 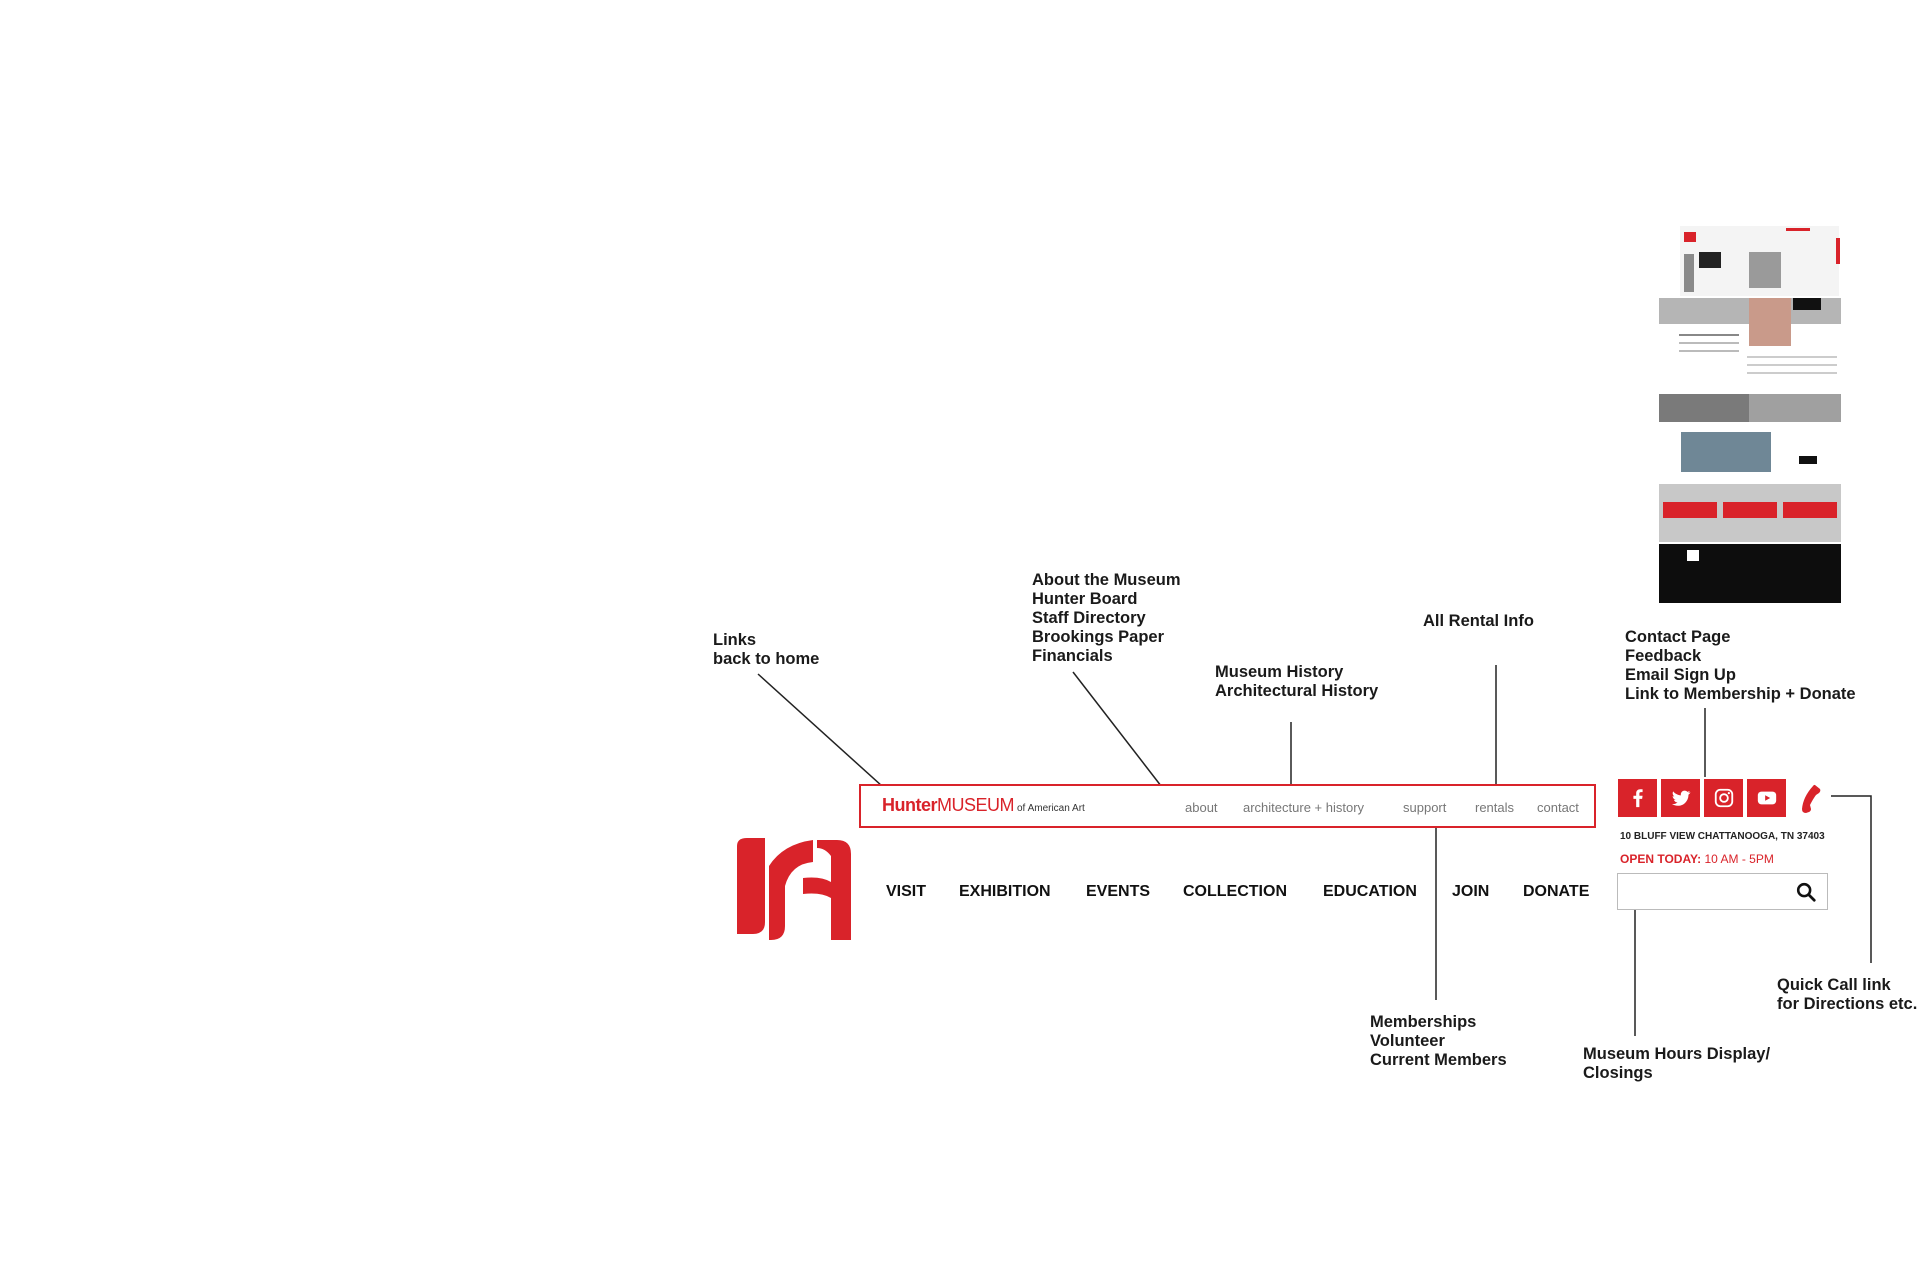 What do you see at coordinates (1806, 892) in the screenshot?
I see `search-icon` at bounding box center [1806, 892].